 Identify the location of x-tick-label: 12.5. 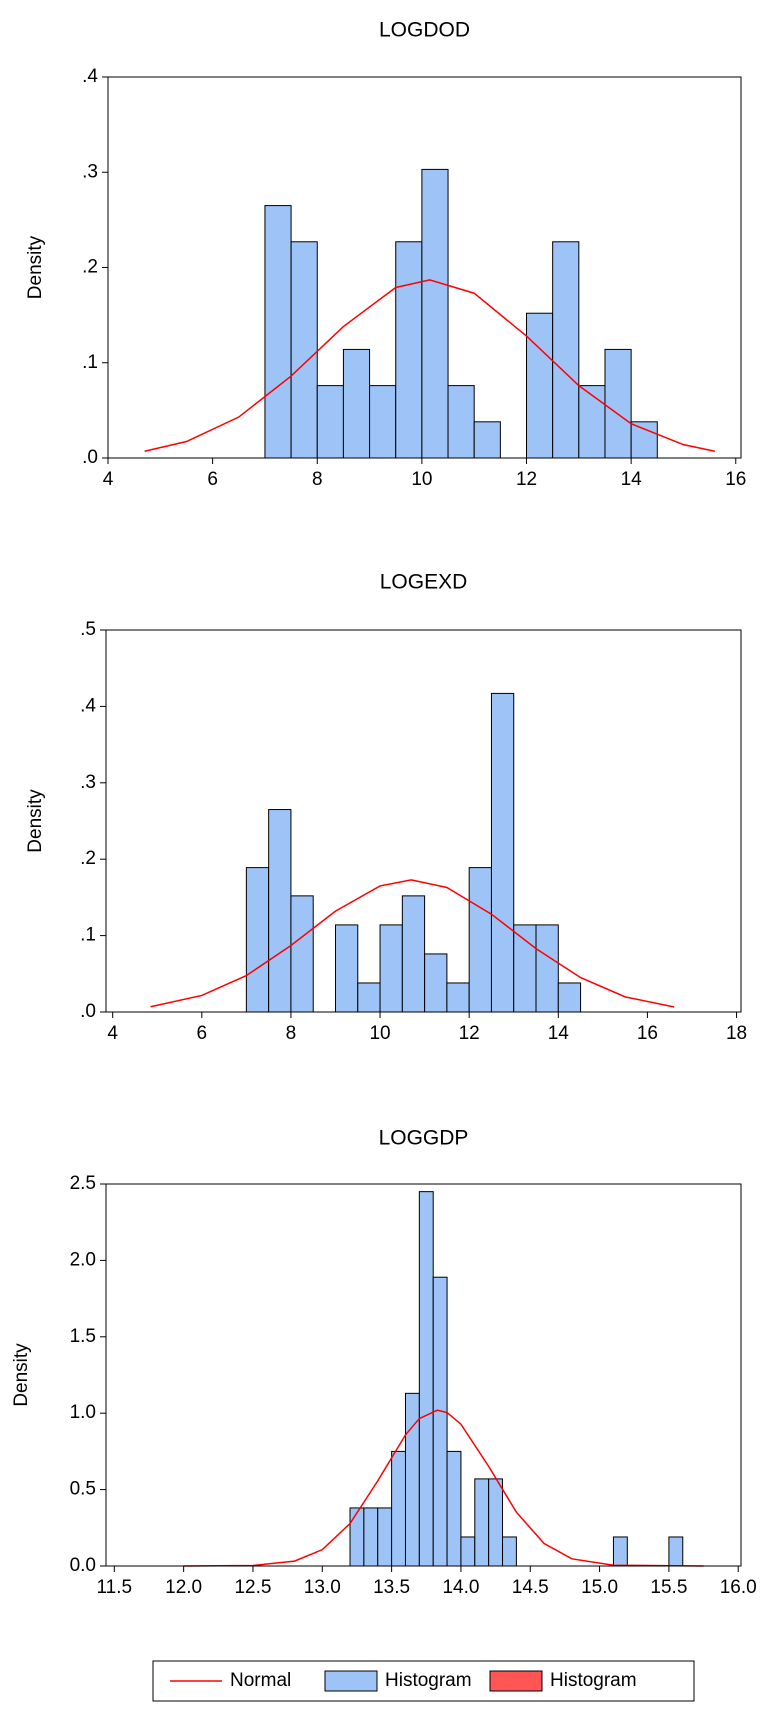
(252, 1587).